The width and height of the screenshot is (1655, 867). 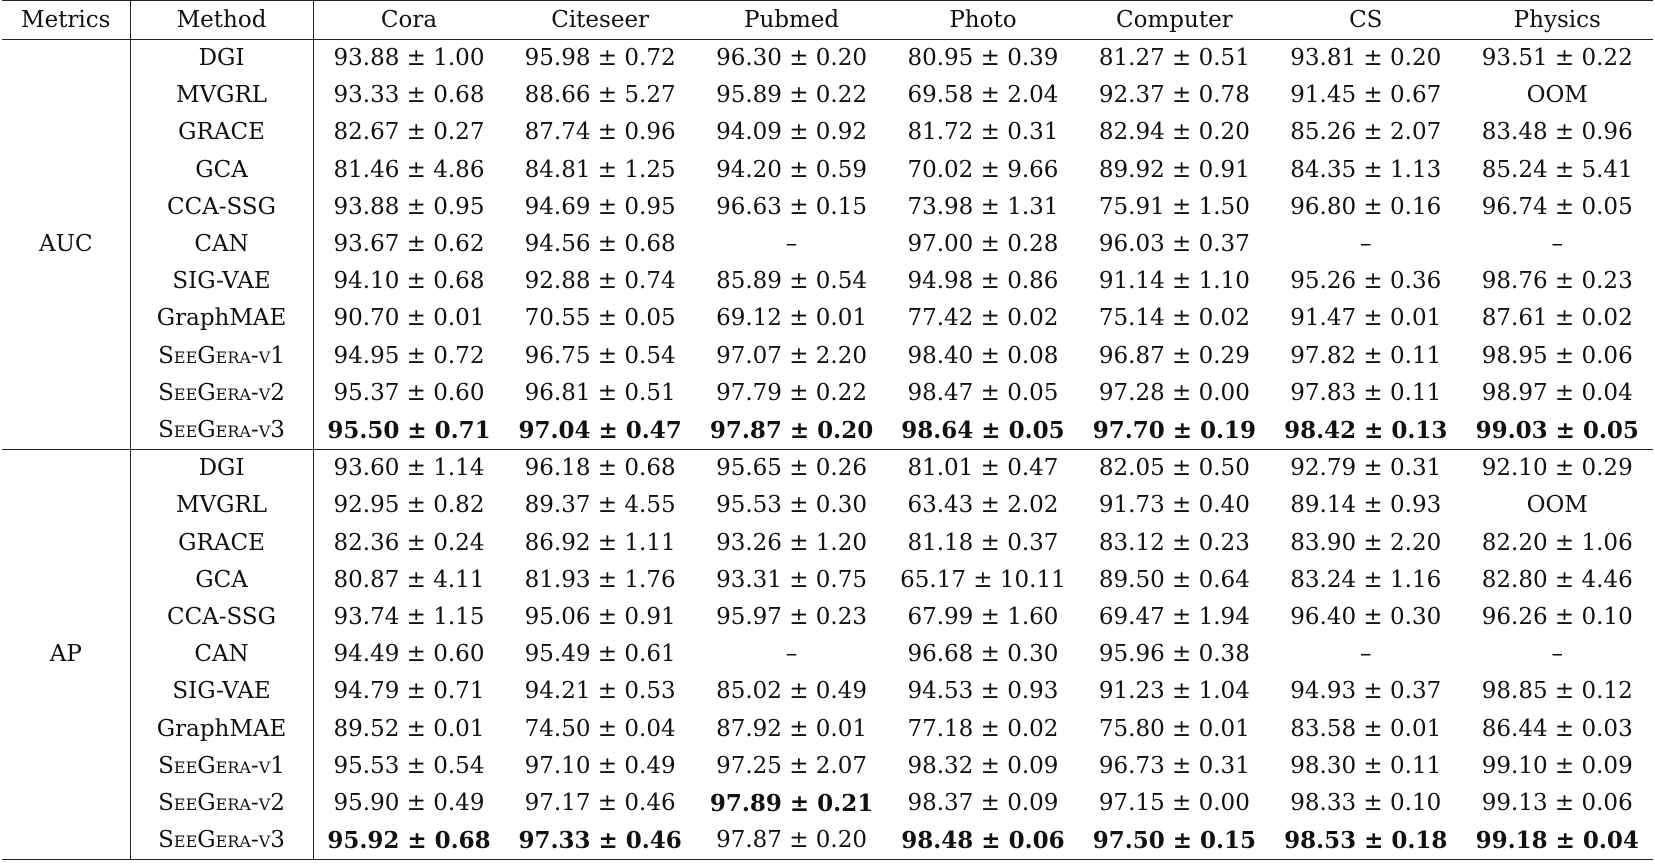 I want to click on value-cell: 87.61 ± 0.02, so click(x=1557, y=318).